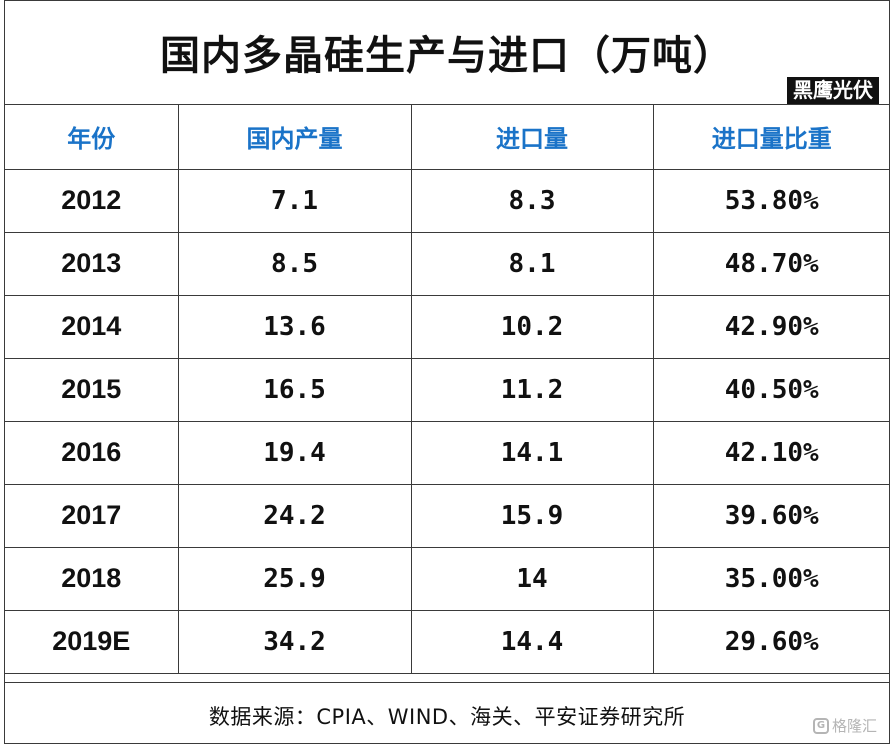 This screenshot has width=896, height=749. I want to click on cell-imports: 15.9, so click(532, 515).